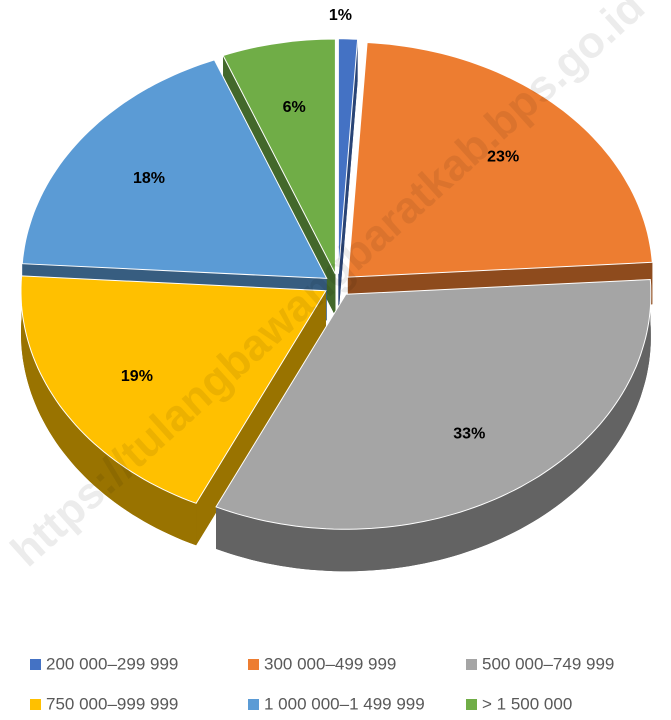 The width and height of the screenshot is (671, 720). Describe the element at coordinates (503, 157) in the screenshot. I see `value-label: 23%` at that location.